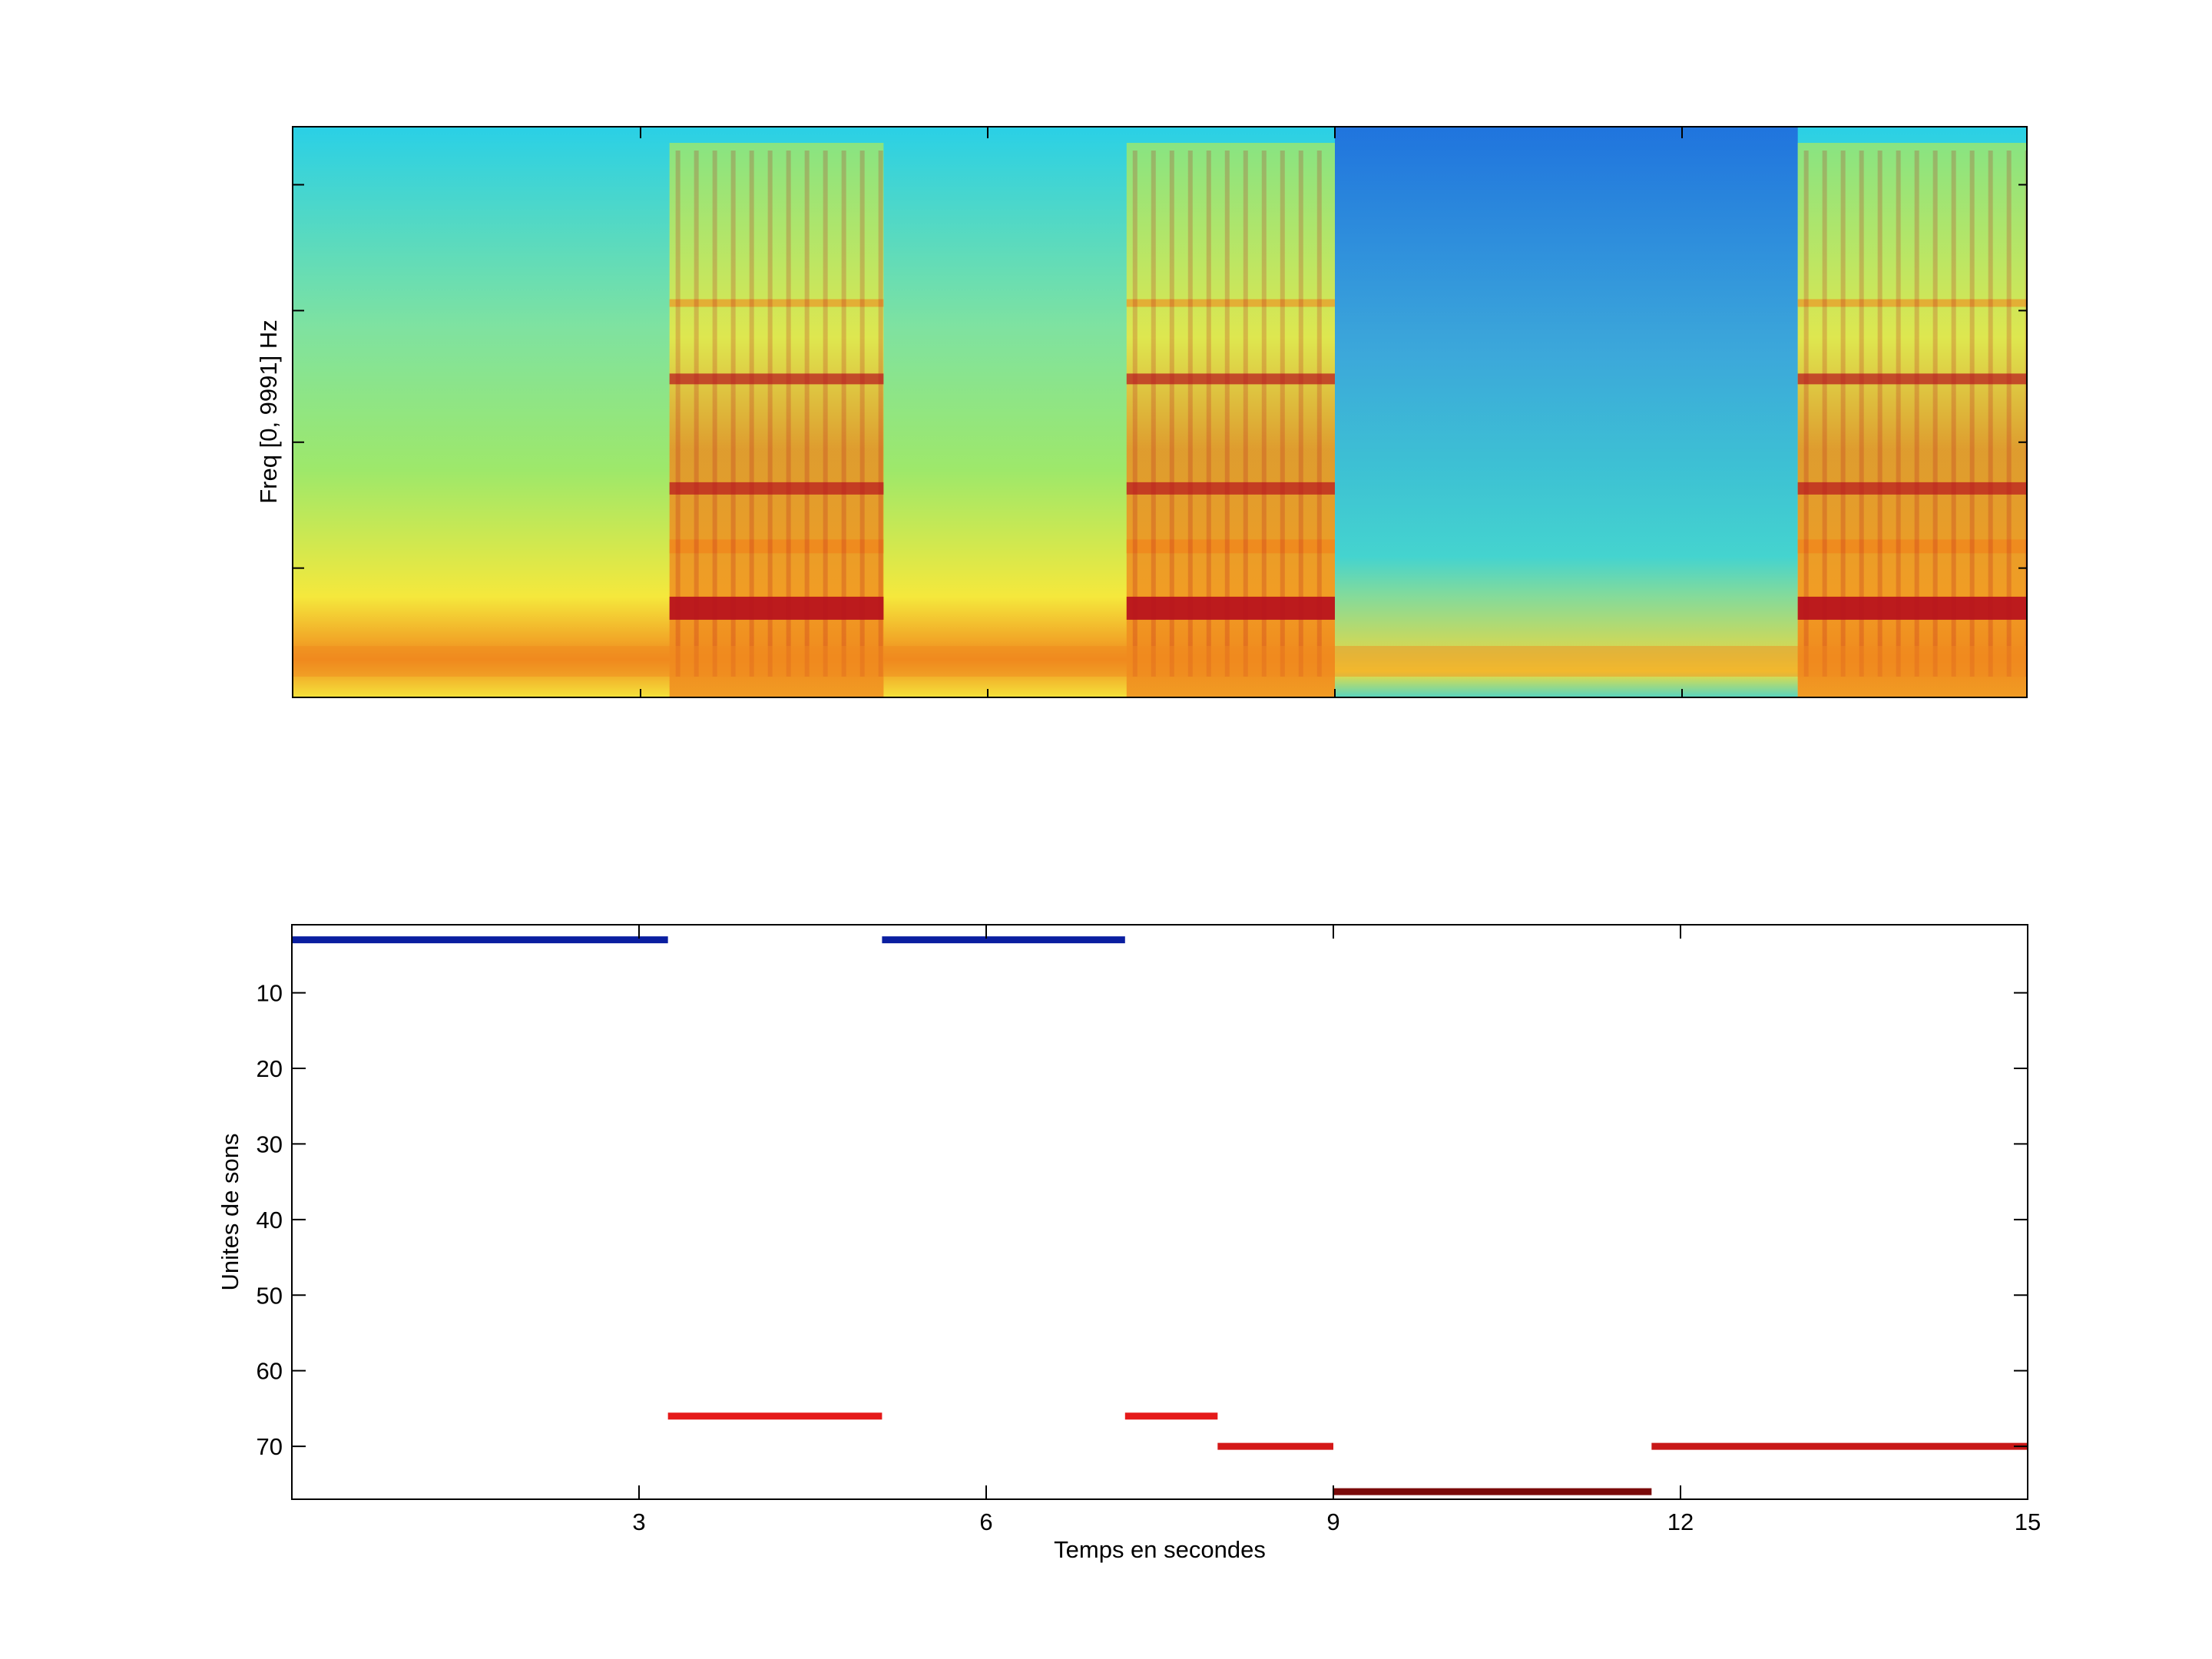 The image size is (2212, 1659). Describe the element at coordinates (270, 1220) in the screenshot. I see `y-tick-label: 40` at that location.